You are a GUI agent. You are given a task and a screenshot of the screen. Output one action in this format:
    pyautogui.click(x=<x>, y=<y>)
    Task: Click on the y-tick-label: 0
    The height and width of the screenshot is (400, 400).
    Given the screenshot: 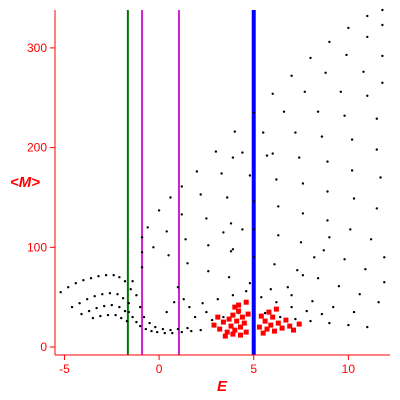 What is the action you would take?
    pyautogui.click(x=43, y=347)
    